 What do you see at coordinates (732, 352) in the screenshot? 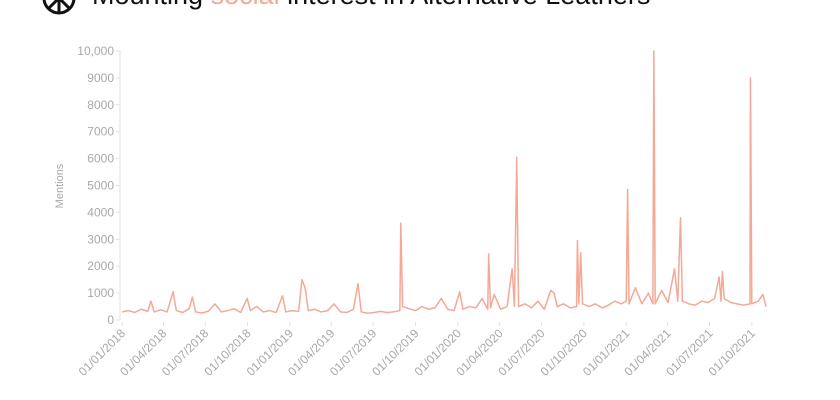
I see `x-tick-label: 01/10/2021` at bounding box center [732, 352].